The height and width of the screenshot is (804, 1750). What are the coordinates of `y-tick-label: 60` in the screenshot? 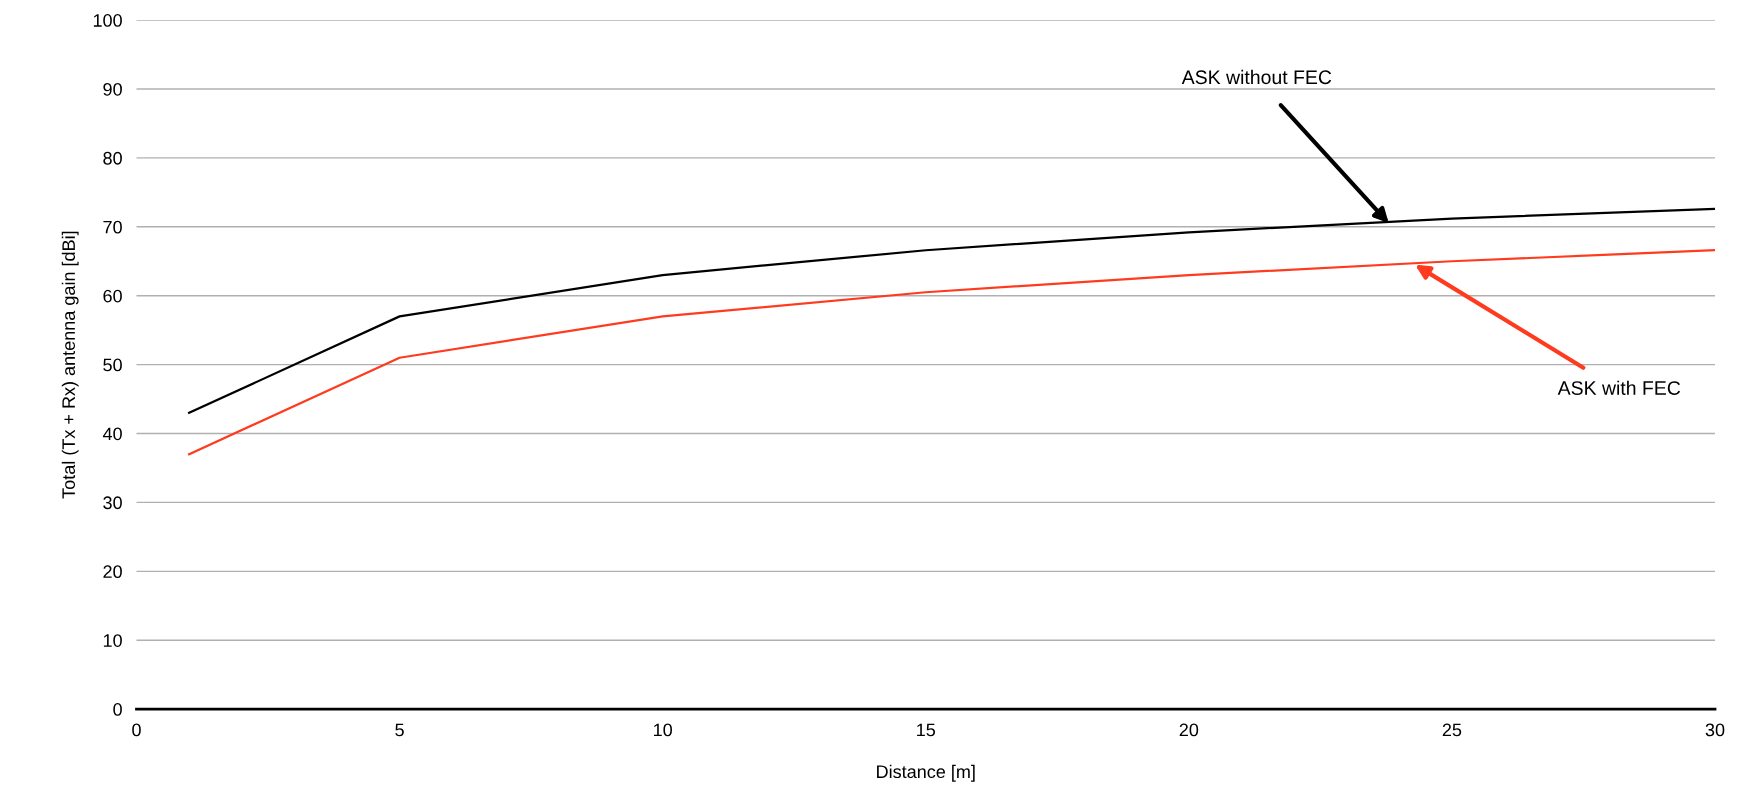 It's located at (112, 296).